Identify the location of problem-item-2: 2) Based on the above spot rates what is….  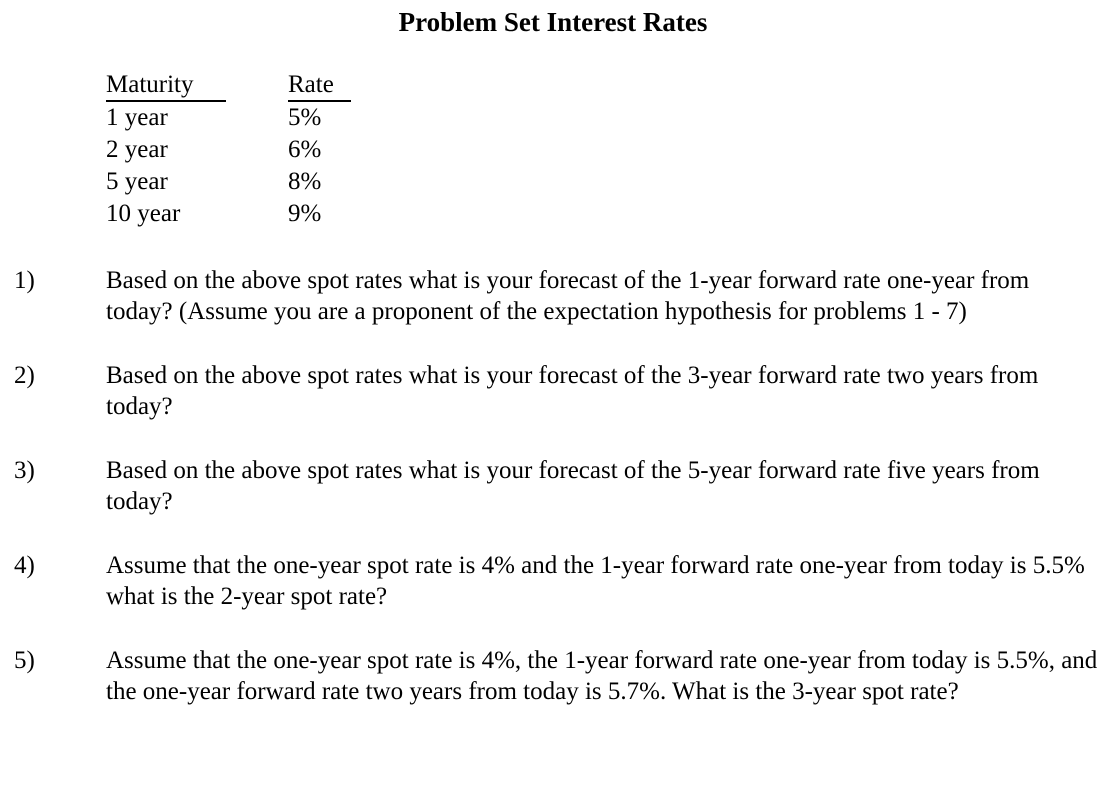
(553, 391).